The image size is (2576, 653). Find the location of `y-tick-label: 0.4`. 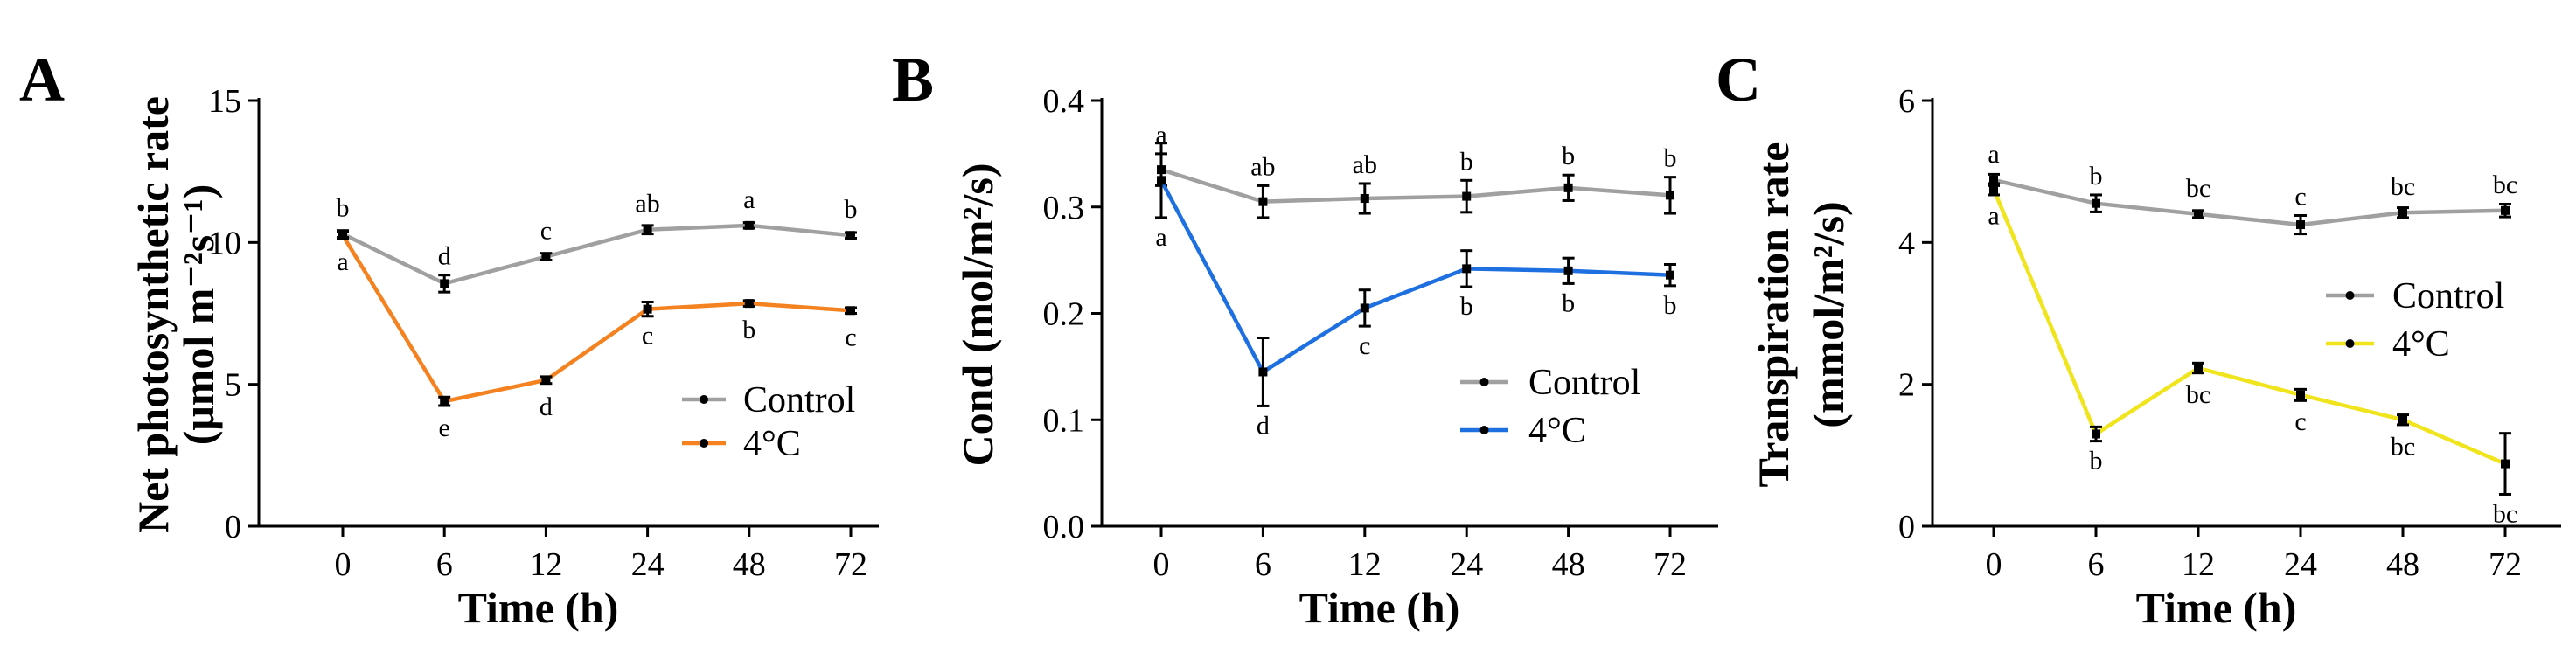

y-tick-label: 0.4 is located at coordinates (1064, 101).